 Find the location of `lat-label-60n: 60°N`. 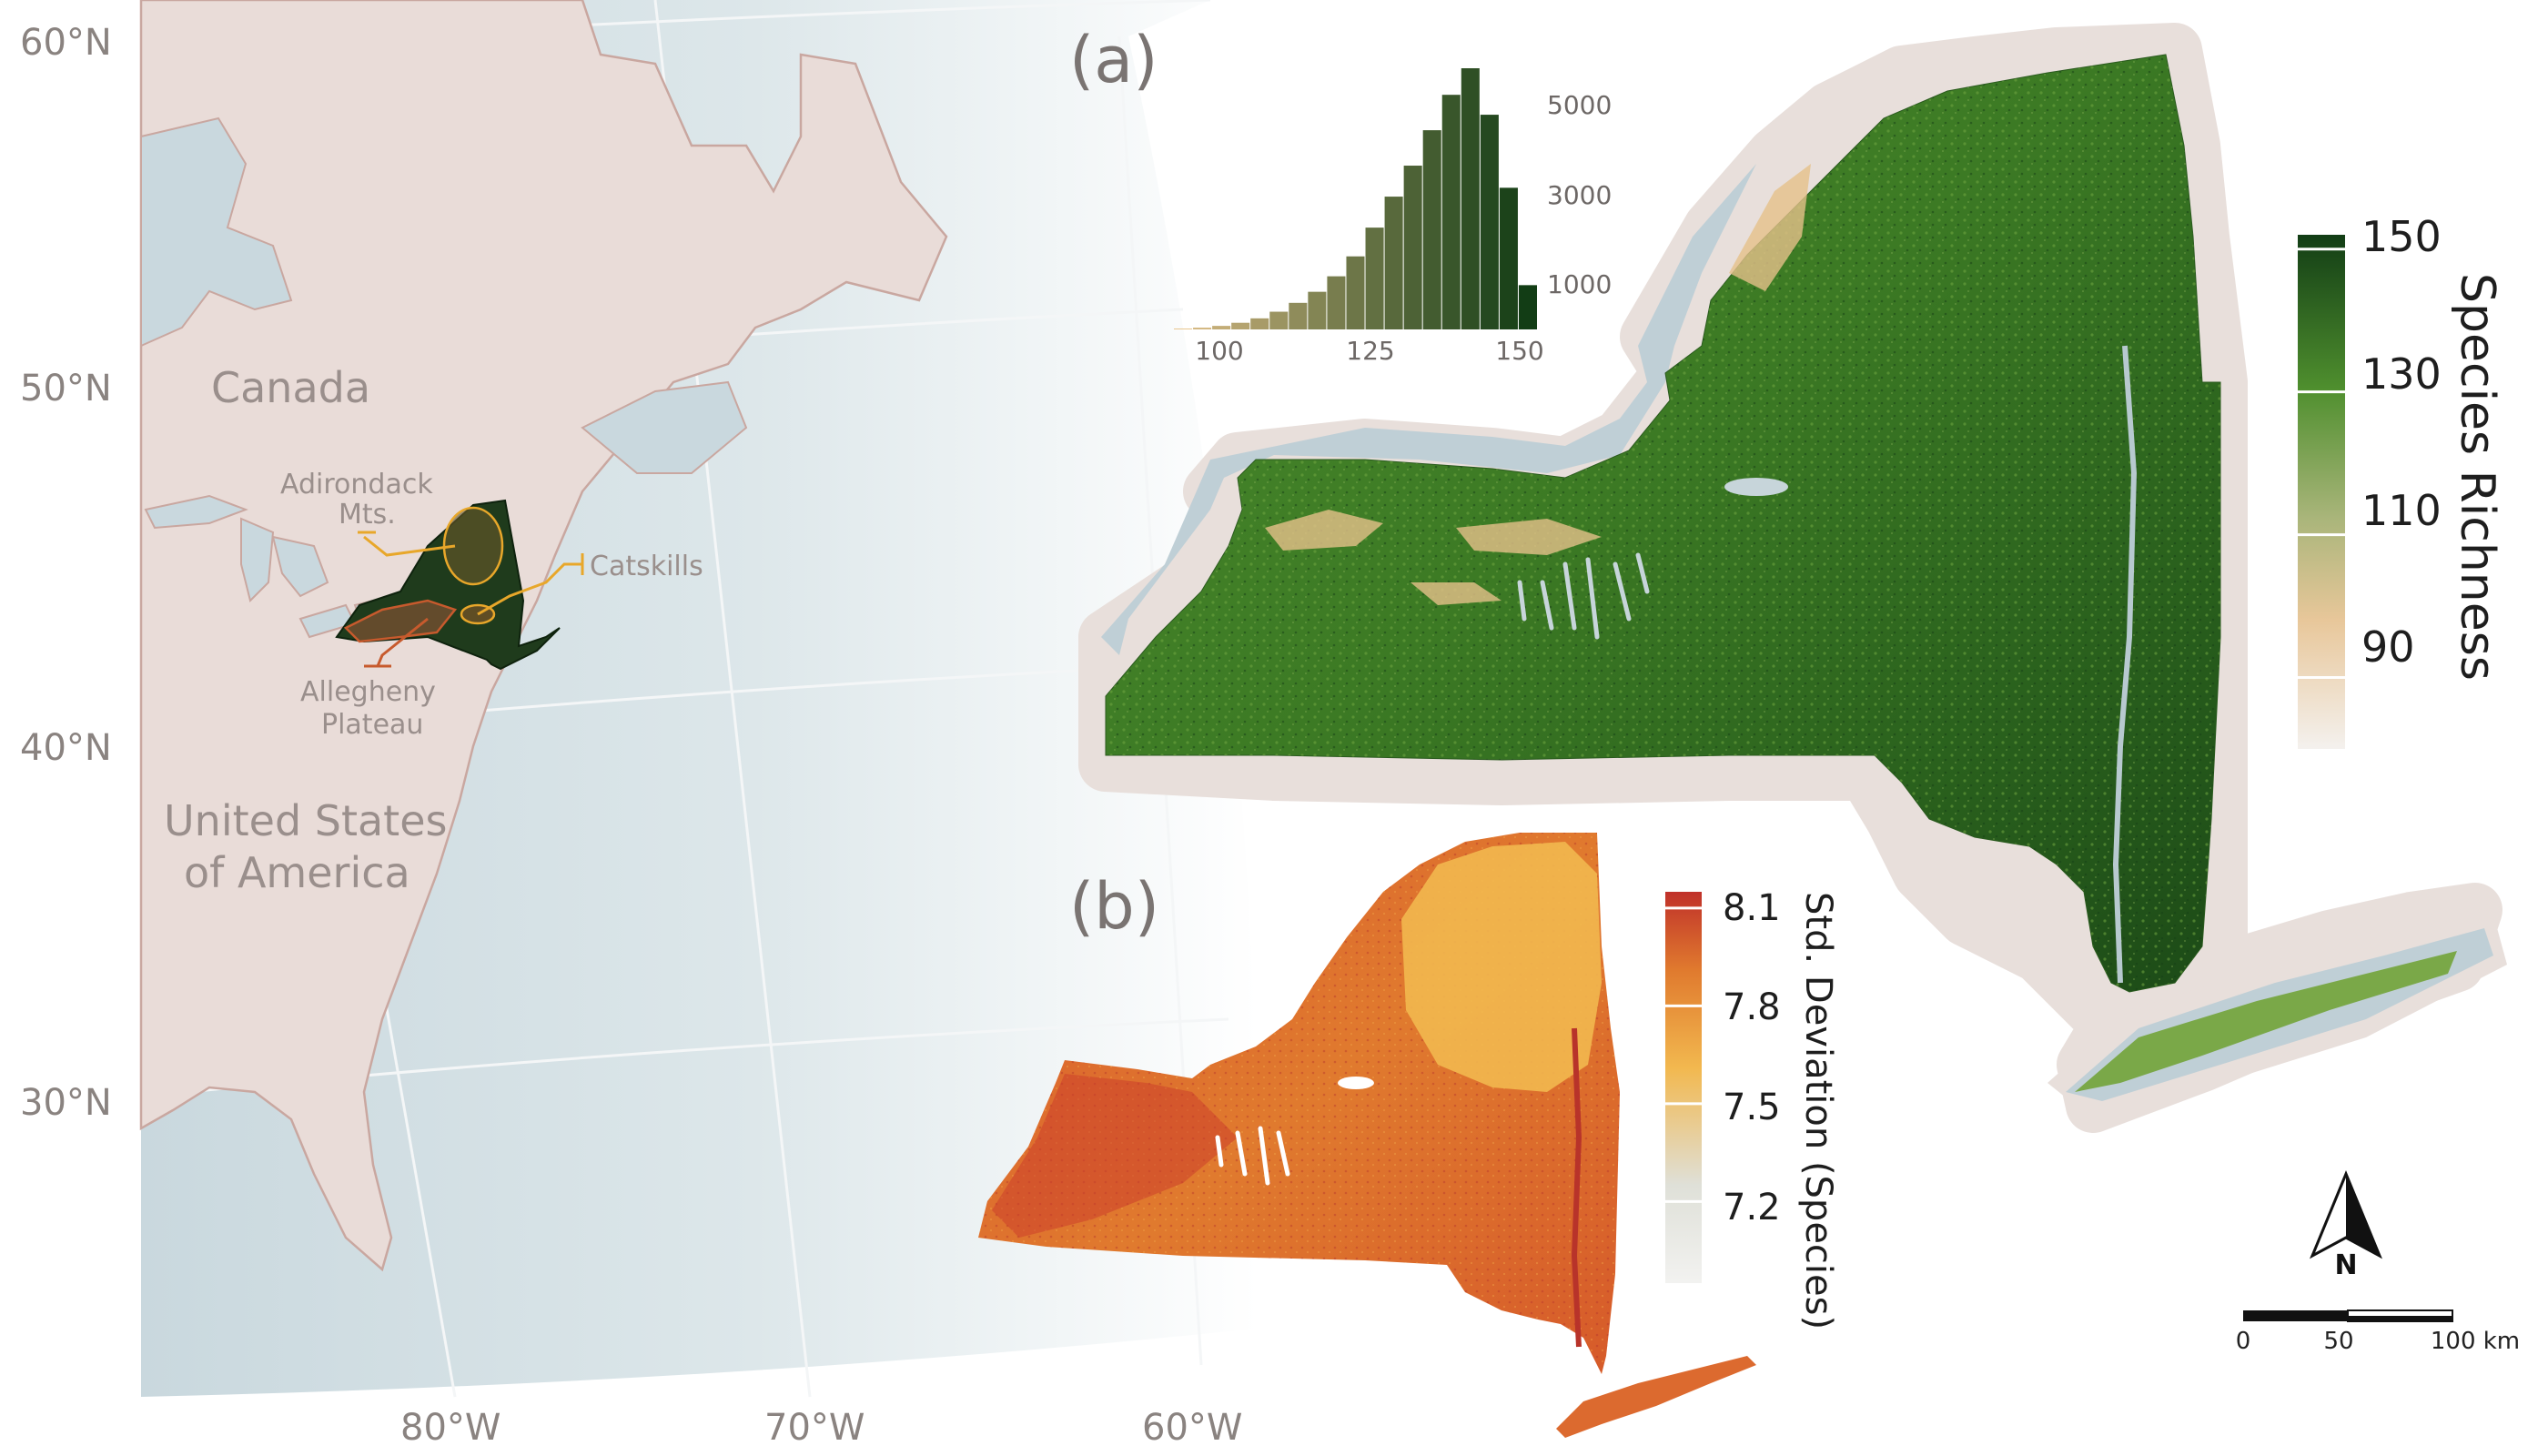

lat-label-60n: 60°N is located at coordinates (66, 43).